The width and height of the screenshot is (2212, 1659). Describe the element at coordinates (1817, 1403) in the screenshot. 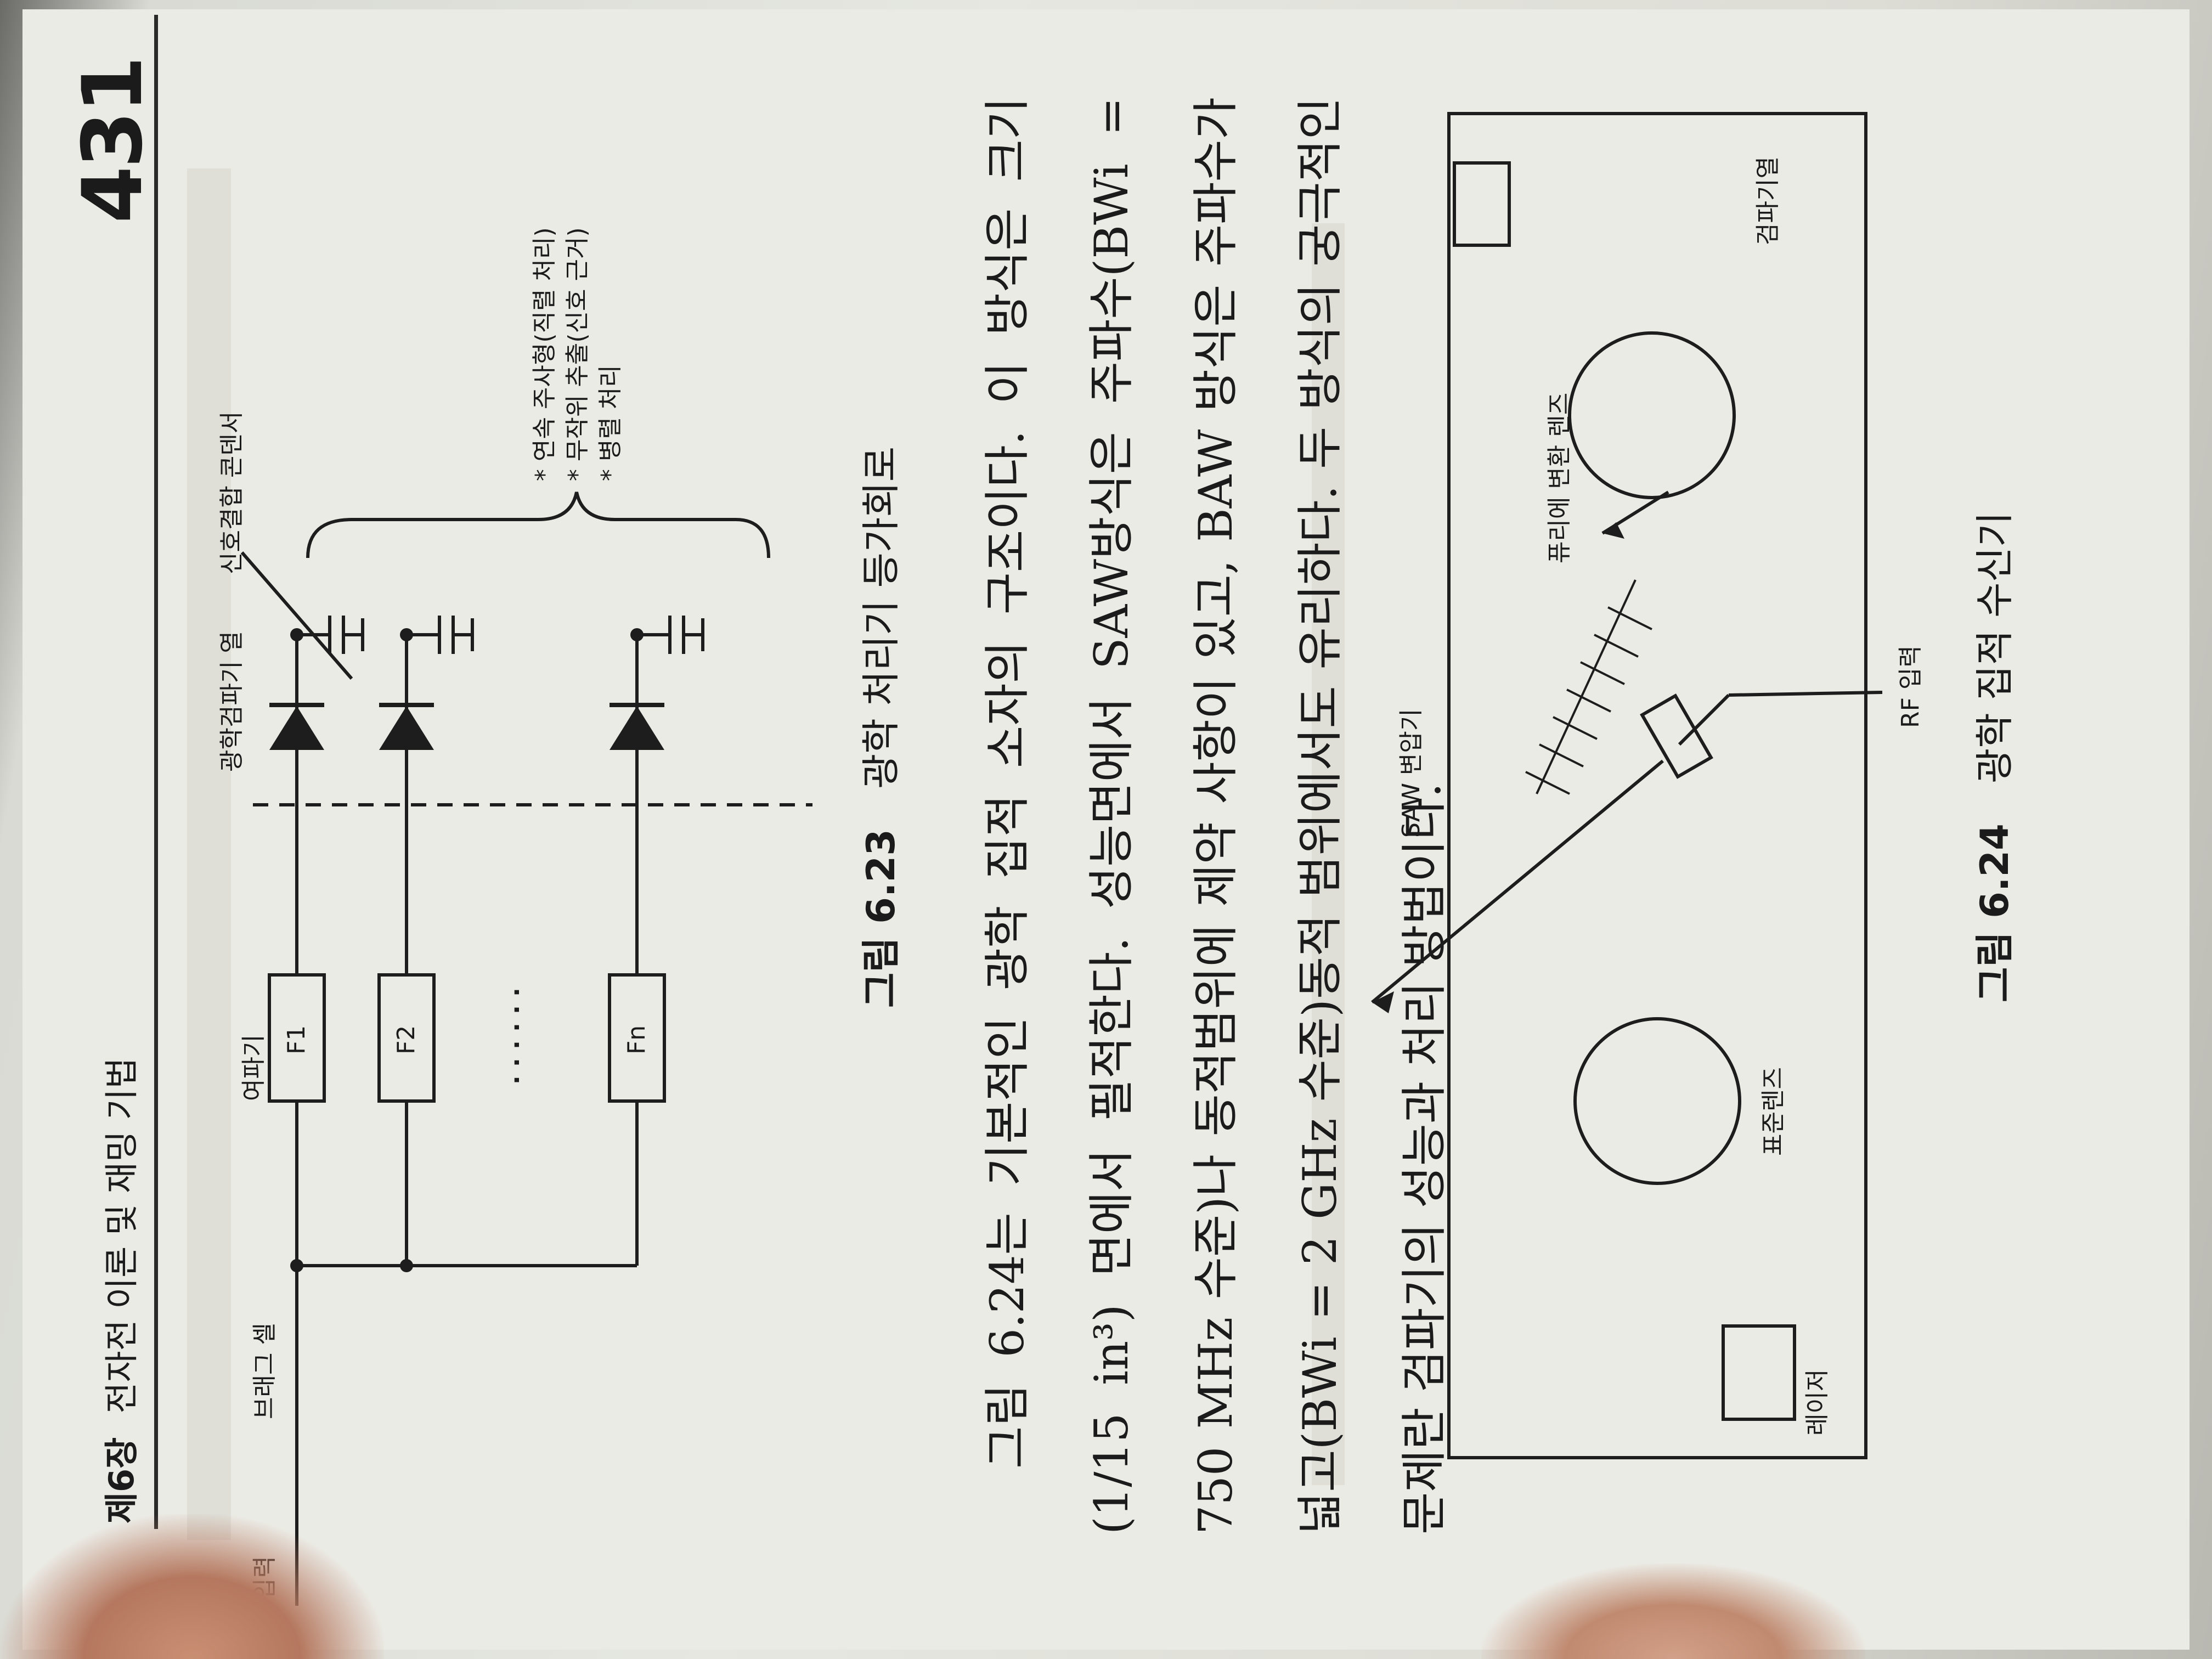

I see `label-laser: 레이저` at that location.